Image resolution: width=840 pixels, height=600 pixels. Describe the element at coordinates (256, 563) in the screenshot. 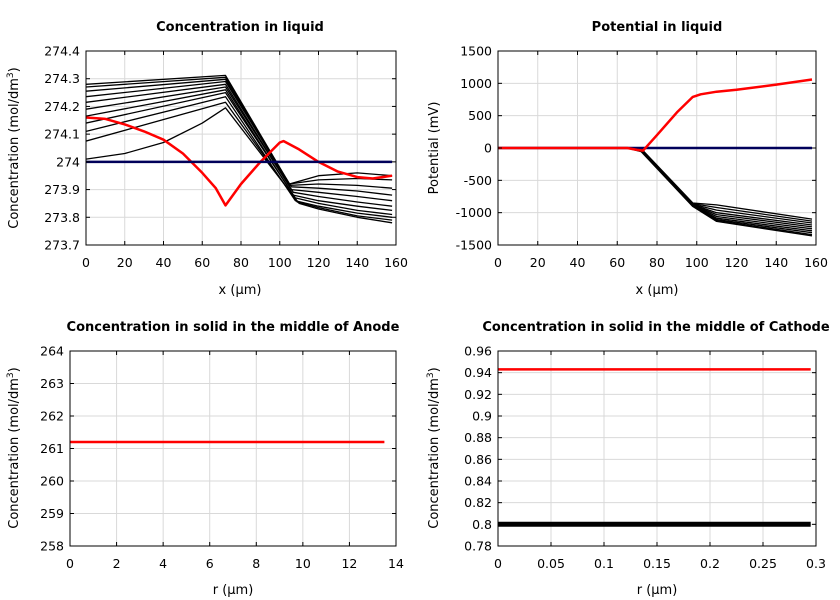

I see `x-tick-label: 8` at that location.